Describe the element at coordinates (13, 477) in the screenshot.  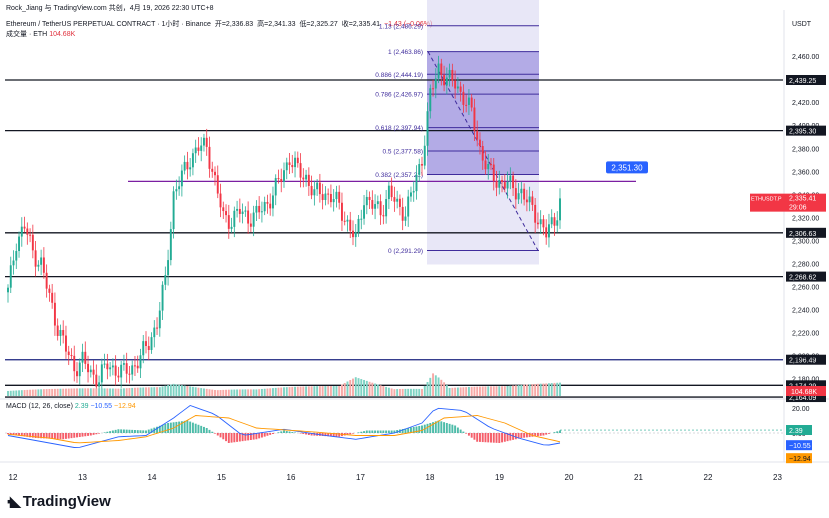
I see `x-tick-0: 12` at that location.